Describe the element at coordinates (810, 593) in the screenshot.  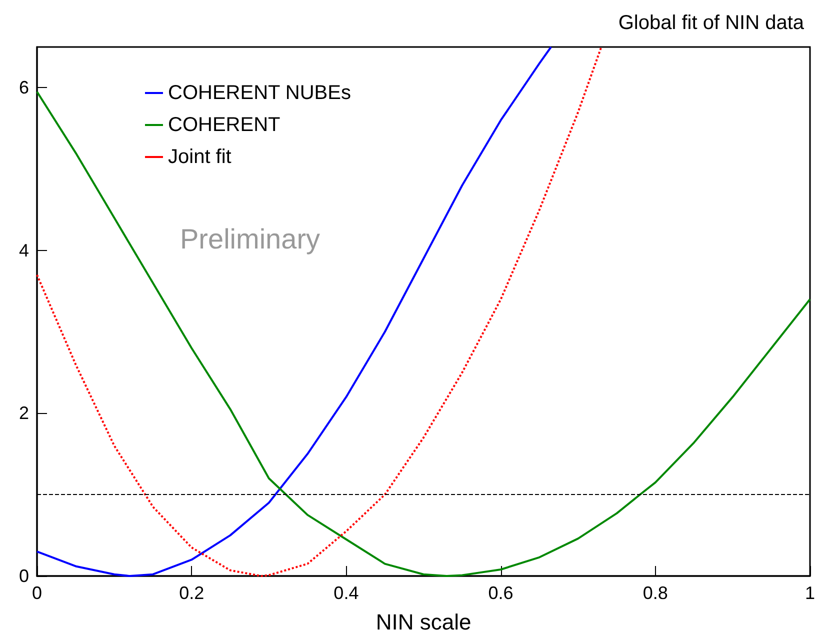
I see `x-tick-label: 1` at that location.